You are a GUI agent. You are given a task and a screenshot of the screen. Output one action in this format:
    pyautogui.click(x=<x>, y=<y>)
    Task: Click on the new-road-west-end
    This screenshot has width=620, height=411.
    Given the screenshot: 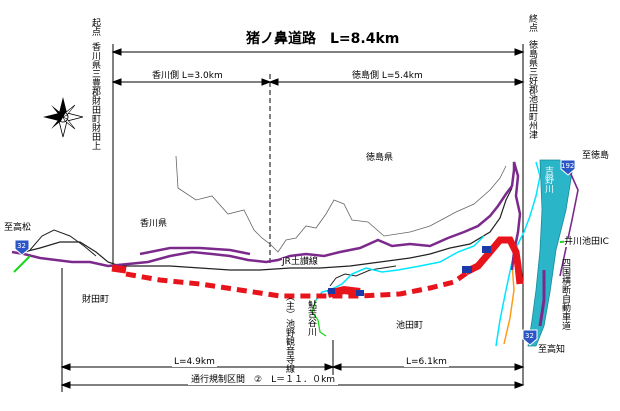 What is the action you would take?
    pyautogui.click(x=119, y=269)
    